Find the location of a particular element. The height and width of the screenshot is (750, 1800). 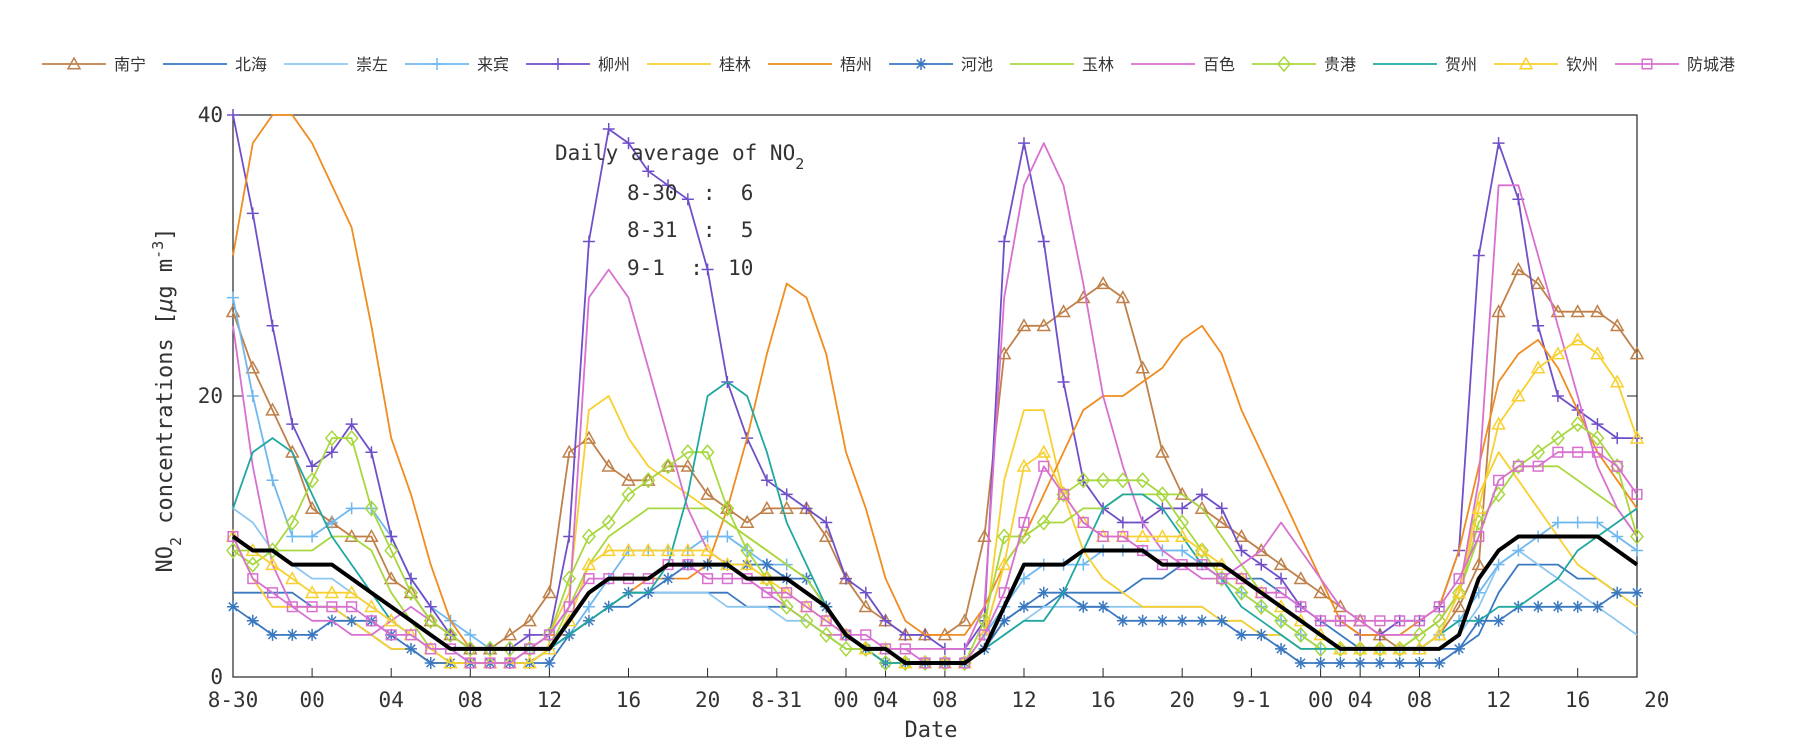

legend-item-梧州: 梧州 is located at coordinates (820, 64).